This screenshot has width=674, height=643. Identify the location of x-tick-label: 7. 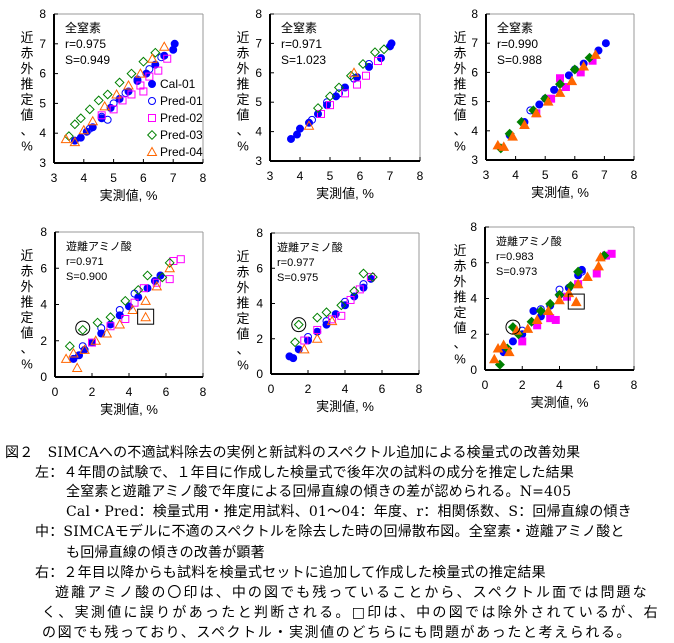
(604, 175).